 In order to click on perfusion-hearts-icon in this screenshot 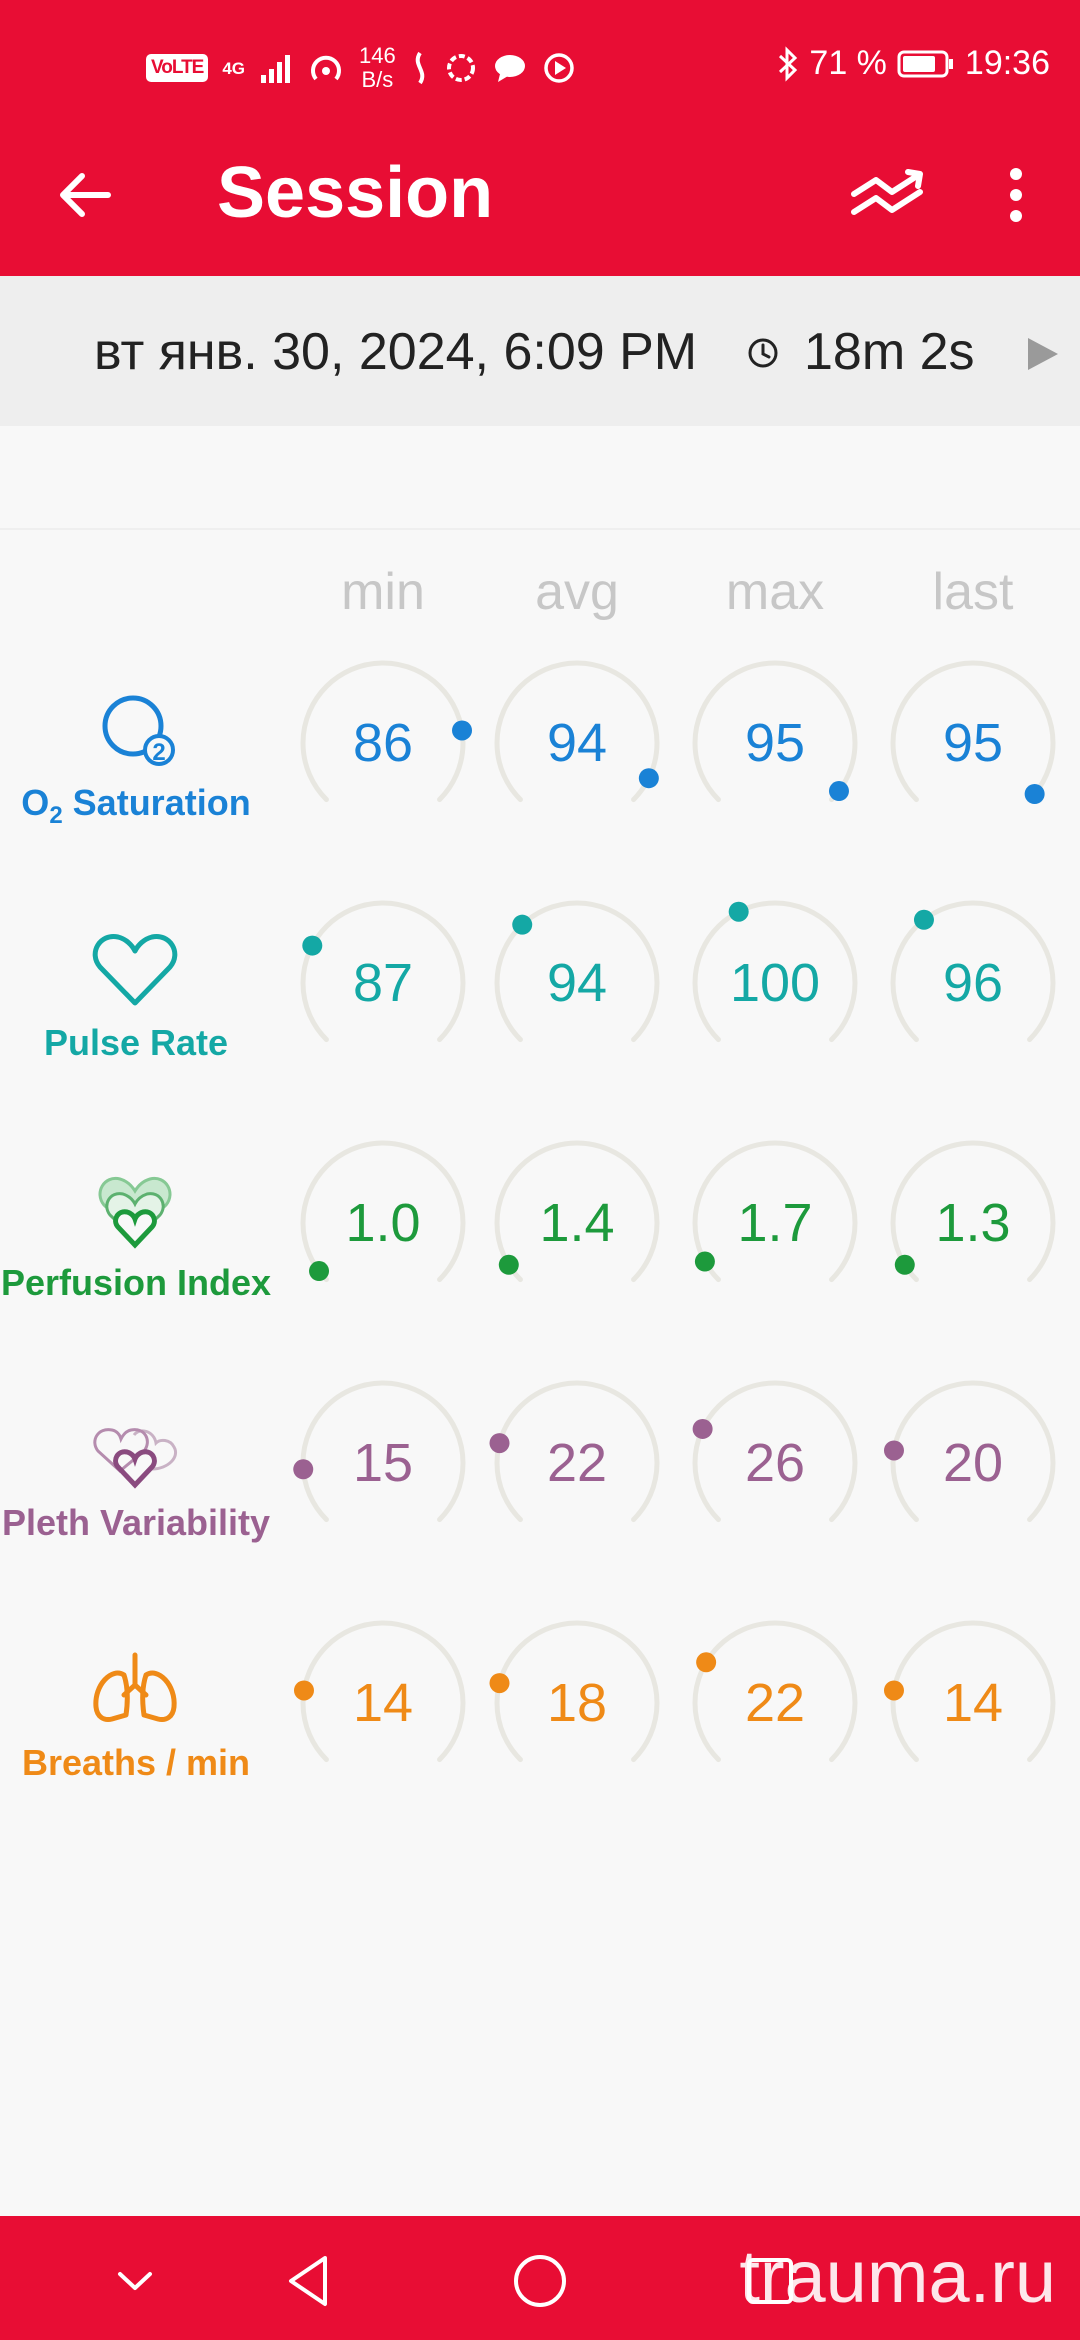, I will do `click(135, 1212)`.